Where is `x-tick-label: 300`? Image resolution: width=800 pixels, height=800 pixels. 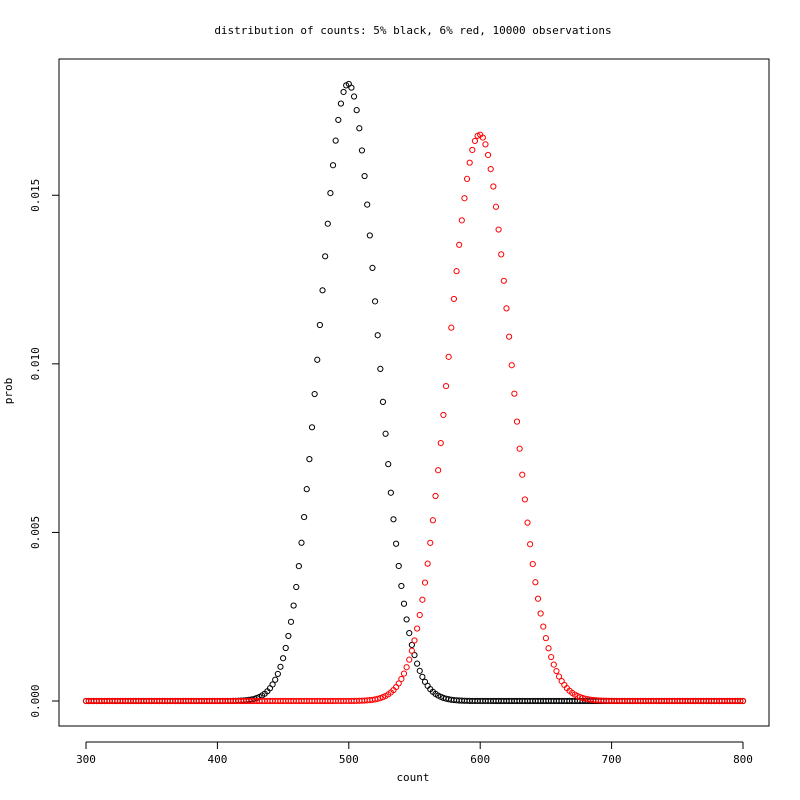 x-tick-label: 300 is located at coordinates (86, 759).